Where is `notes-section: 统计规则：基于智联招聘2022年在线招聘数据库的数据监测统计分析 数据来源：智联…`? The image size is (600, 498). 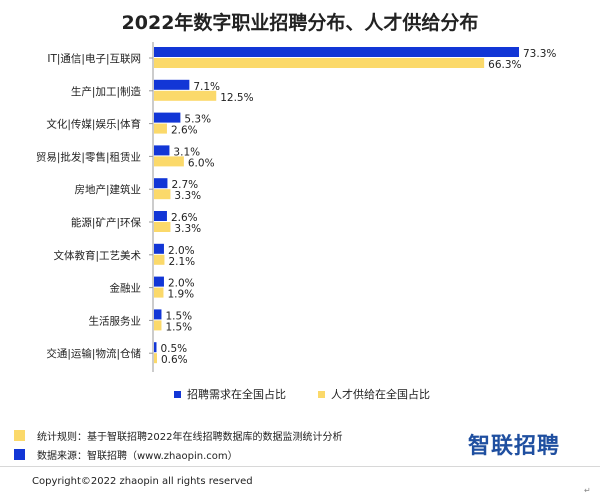 notes-section: 统计规则：基于智联招聘2022年在线招聘数据库的数据监测统计分析 数据来源：智联… is located at coordinates (300, 441).